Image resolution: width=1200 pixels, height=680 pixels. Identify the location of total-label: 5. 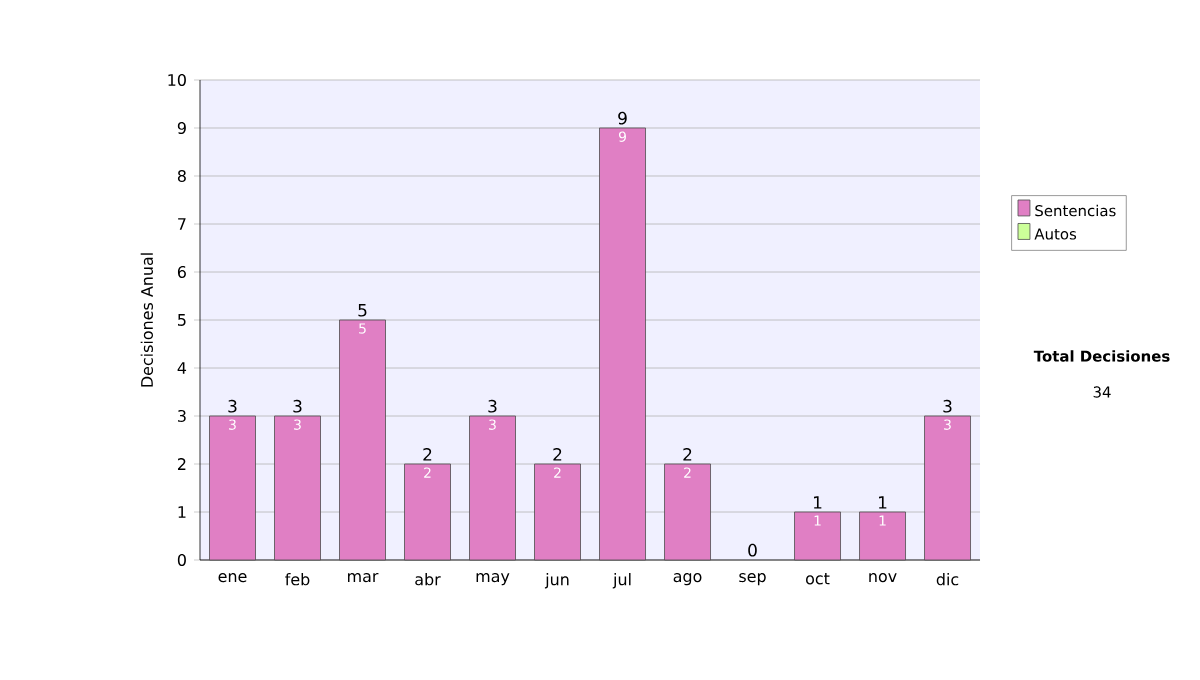
(362, 310).